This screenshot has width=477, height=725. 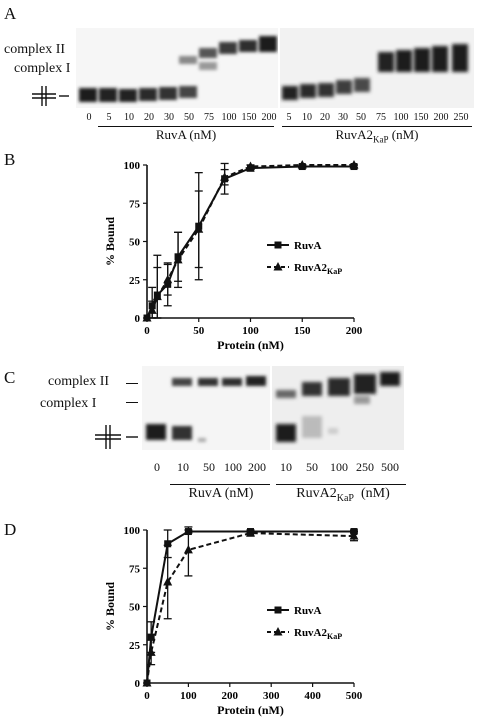 I want to click on x-tick-label: 300, so click(x=271, y=696).